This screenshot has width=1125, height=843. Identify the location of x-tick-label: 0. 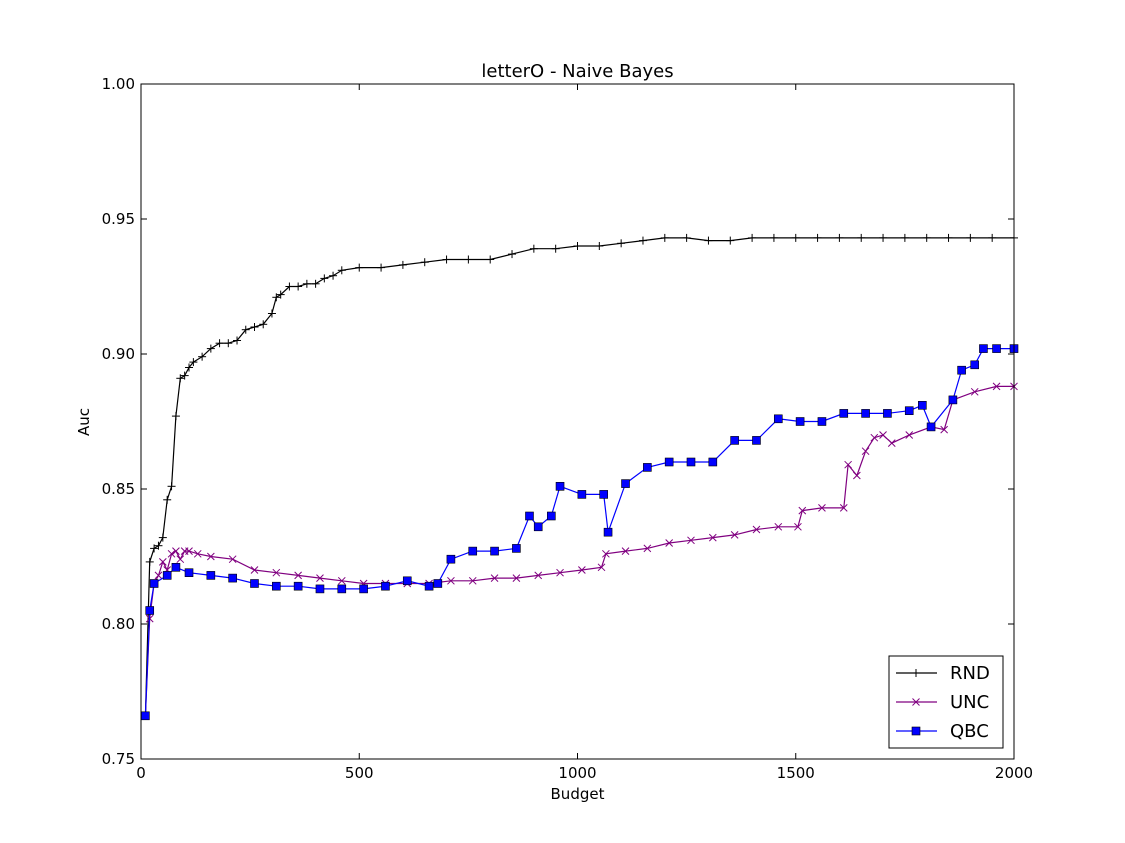
(141, 773).